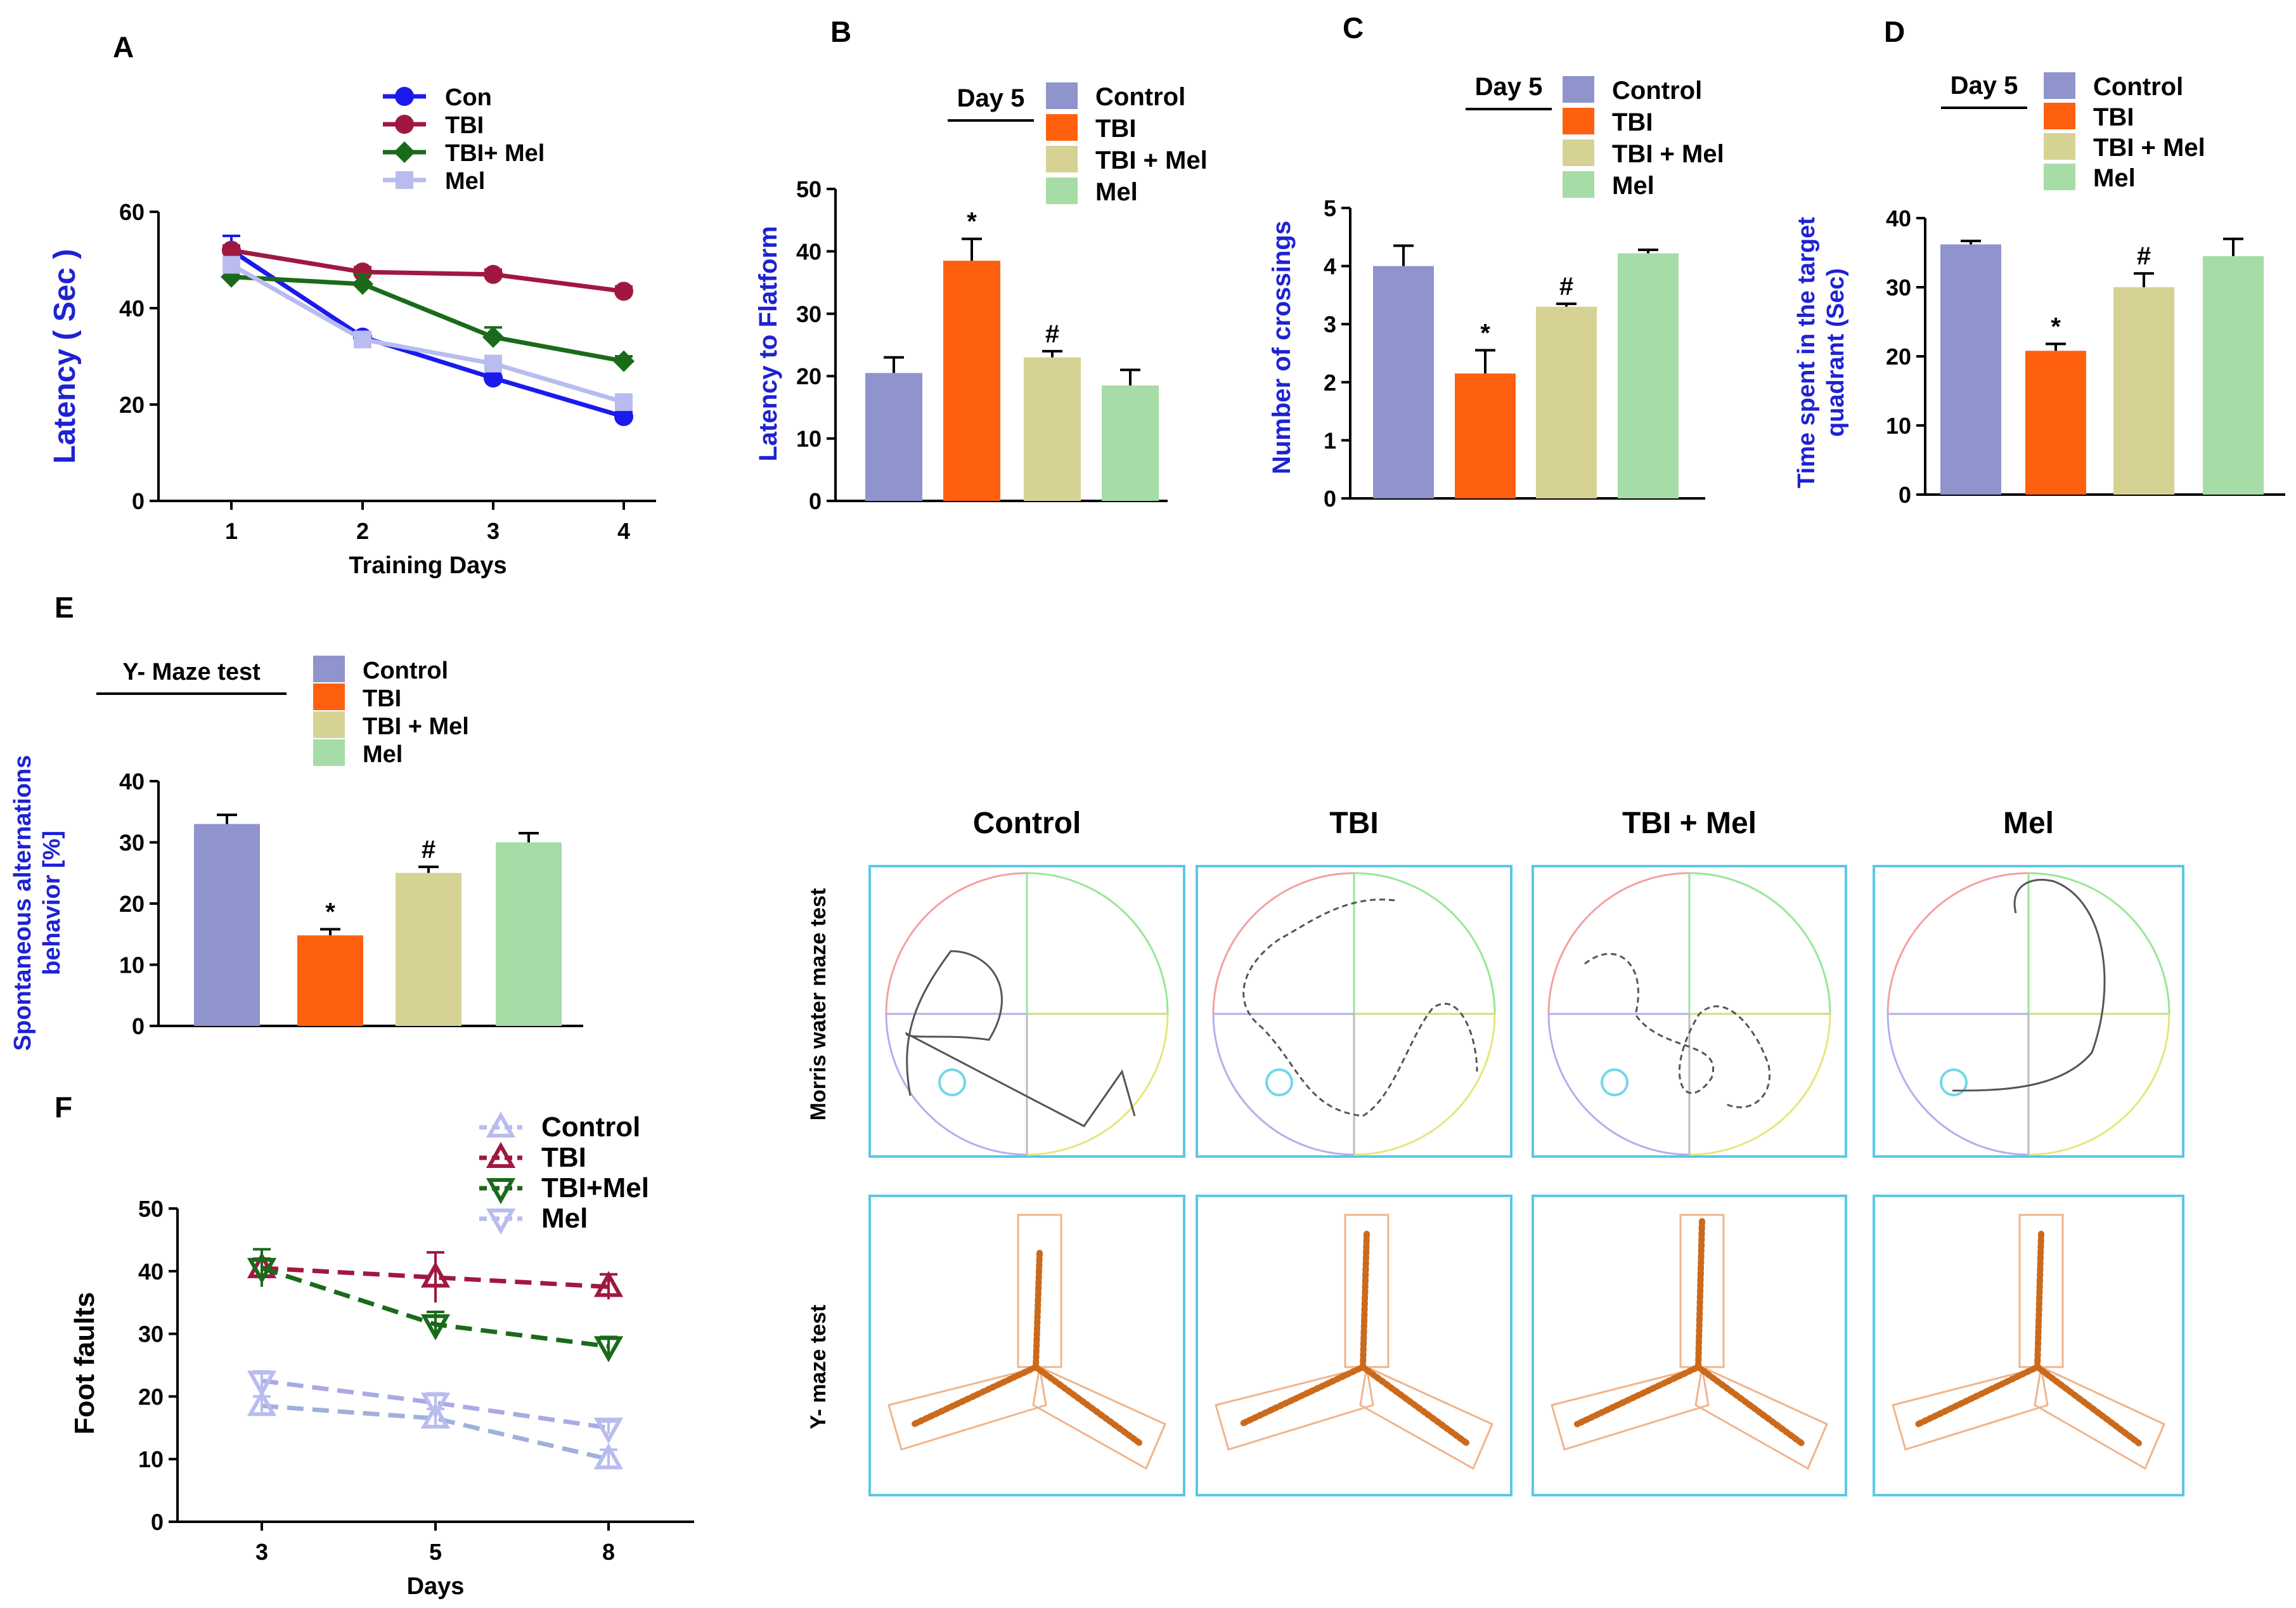 This screenshot has height=1608, width=2296. Describe the element at coordinates (63, 1107) in the screenshot. I see `panel-label: F` at that location.